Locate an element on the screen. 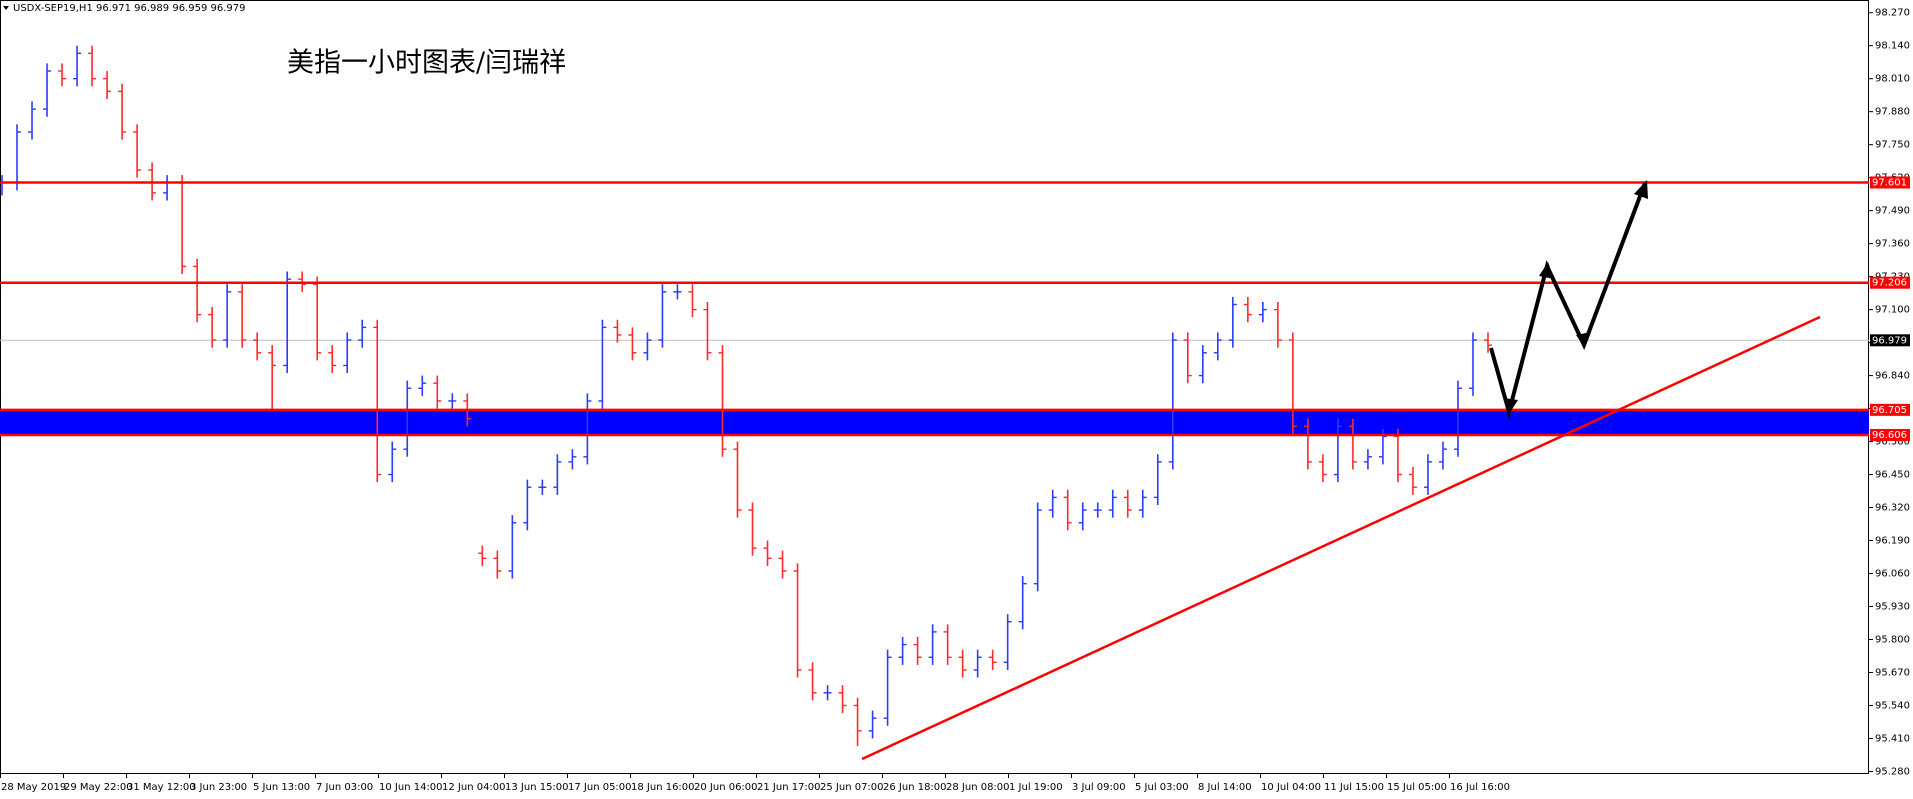  y-tick-label: 96.060 is located at coordinates (1892, 574).